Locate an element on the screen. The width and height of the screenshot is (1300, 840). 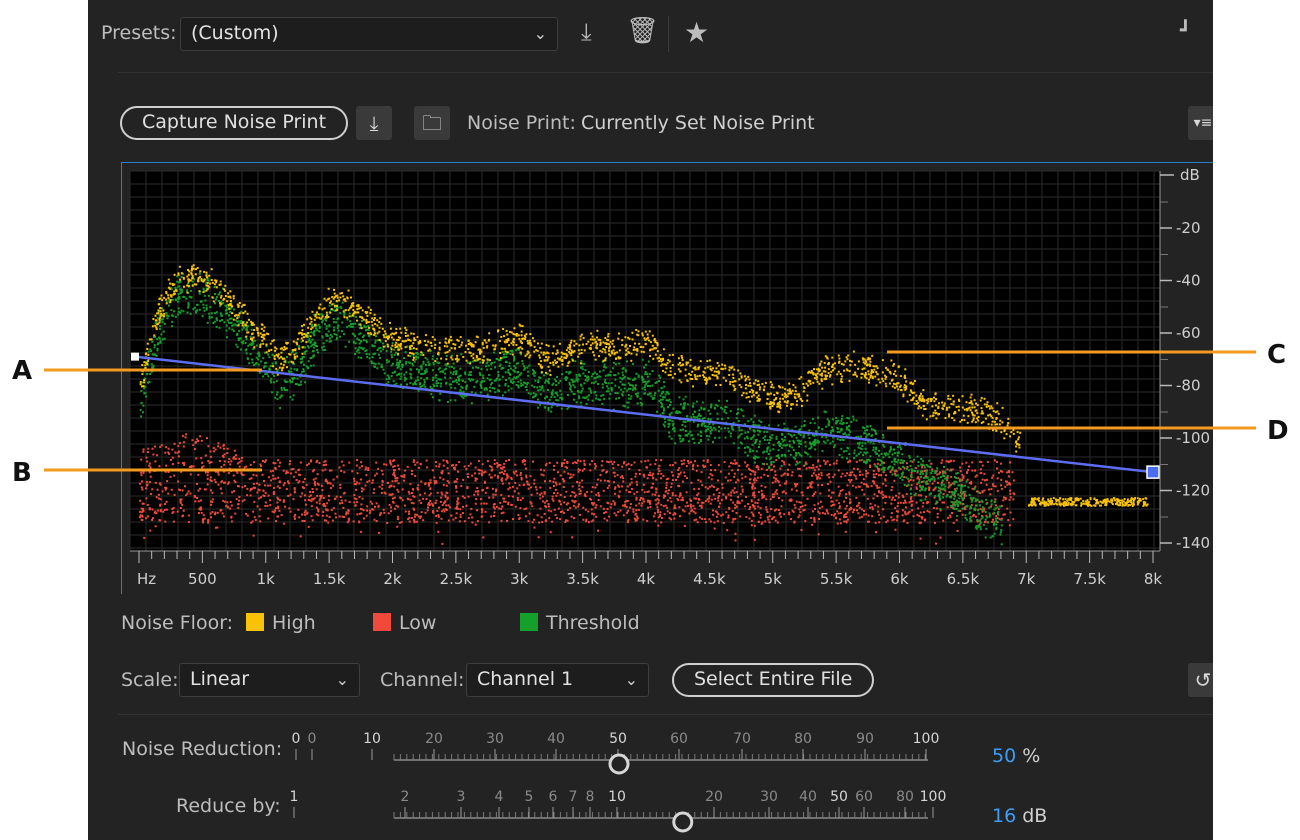
star-icon: ★ is located at coordinates (697, 32).